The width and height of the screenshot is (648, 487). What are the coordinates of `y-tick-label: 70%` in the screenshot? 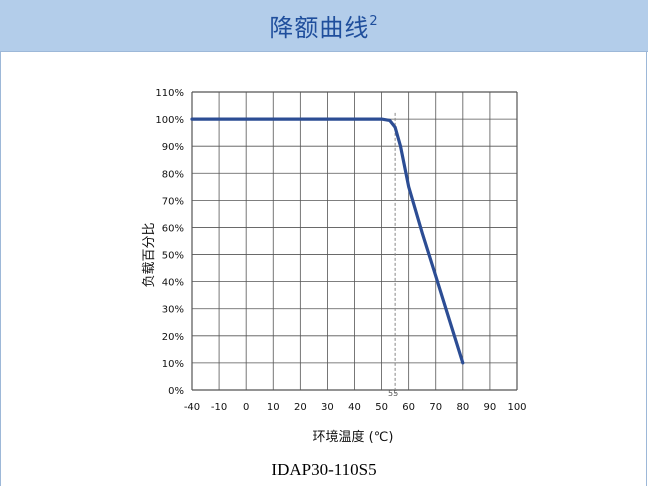 It's located at (173, 201).